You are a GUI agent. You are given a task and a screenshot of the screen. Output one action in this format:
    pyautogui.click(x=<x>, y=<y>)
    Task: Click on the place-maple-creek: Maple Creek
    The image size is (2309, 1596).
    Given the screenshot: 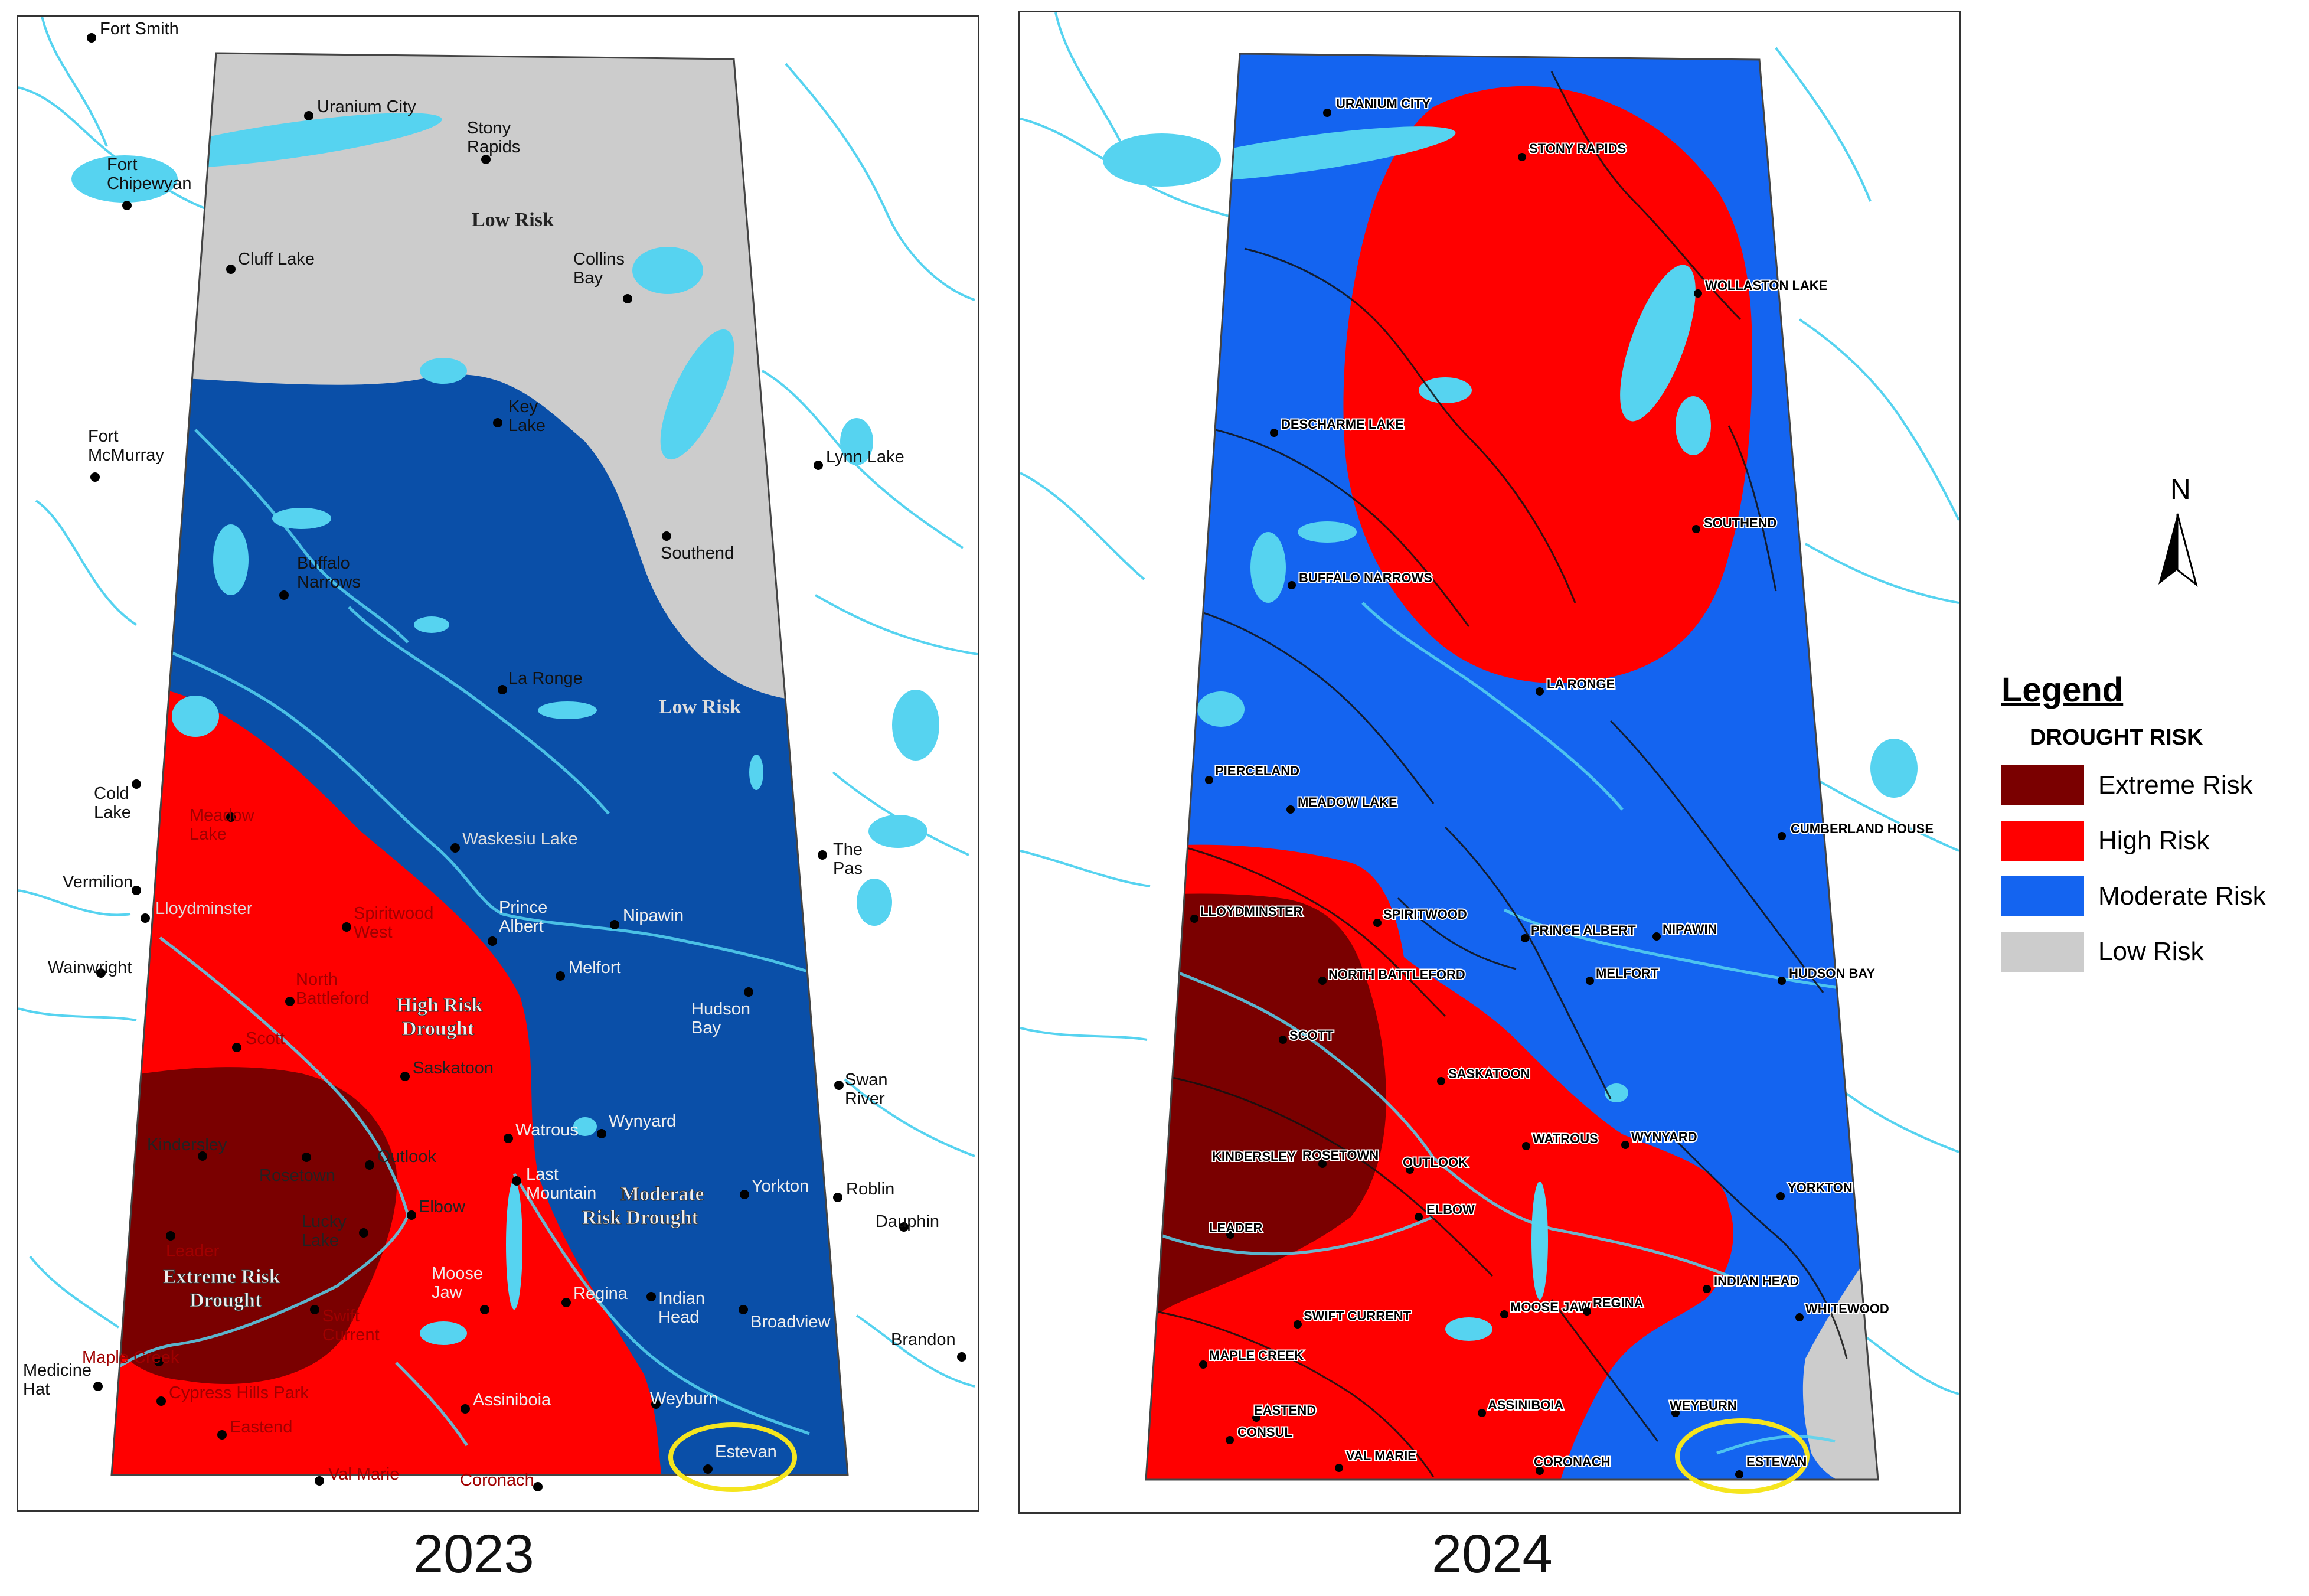 What is the action you would take?
    pyautogui.click(x=130, y=1357)
    